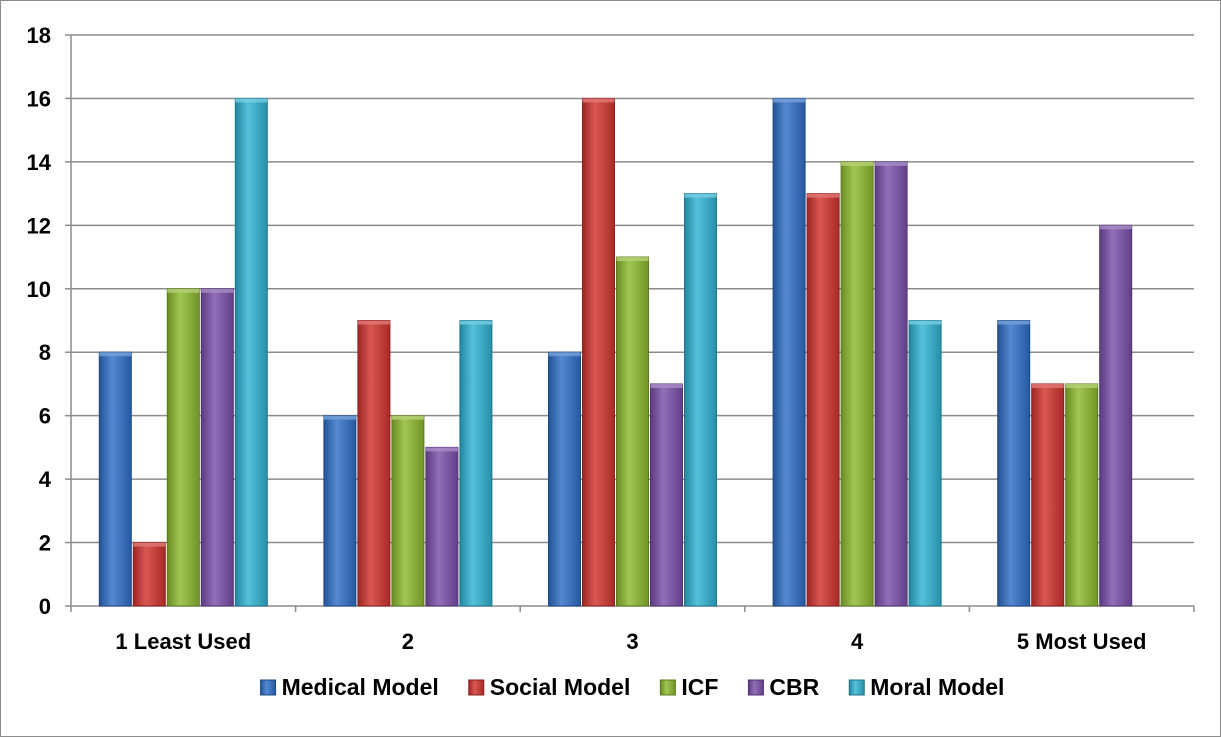 This screenshot has width=1221, height=738. What do you see at coordinates (794, 687) in the screenshot?
I see `legend-label: CBR` at bounding box center [794, 687].